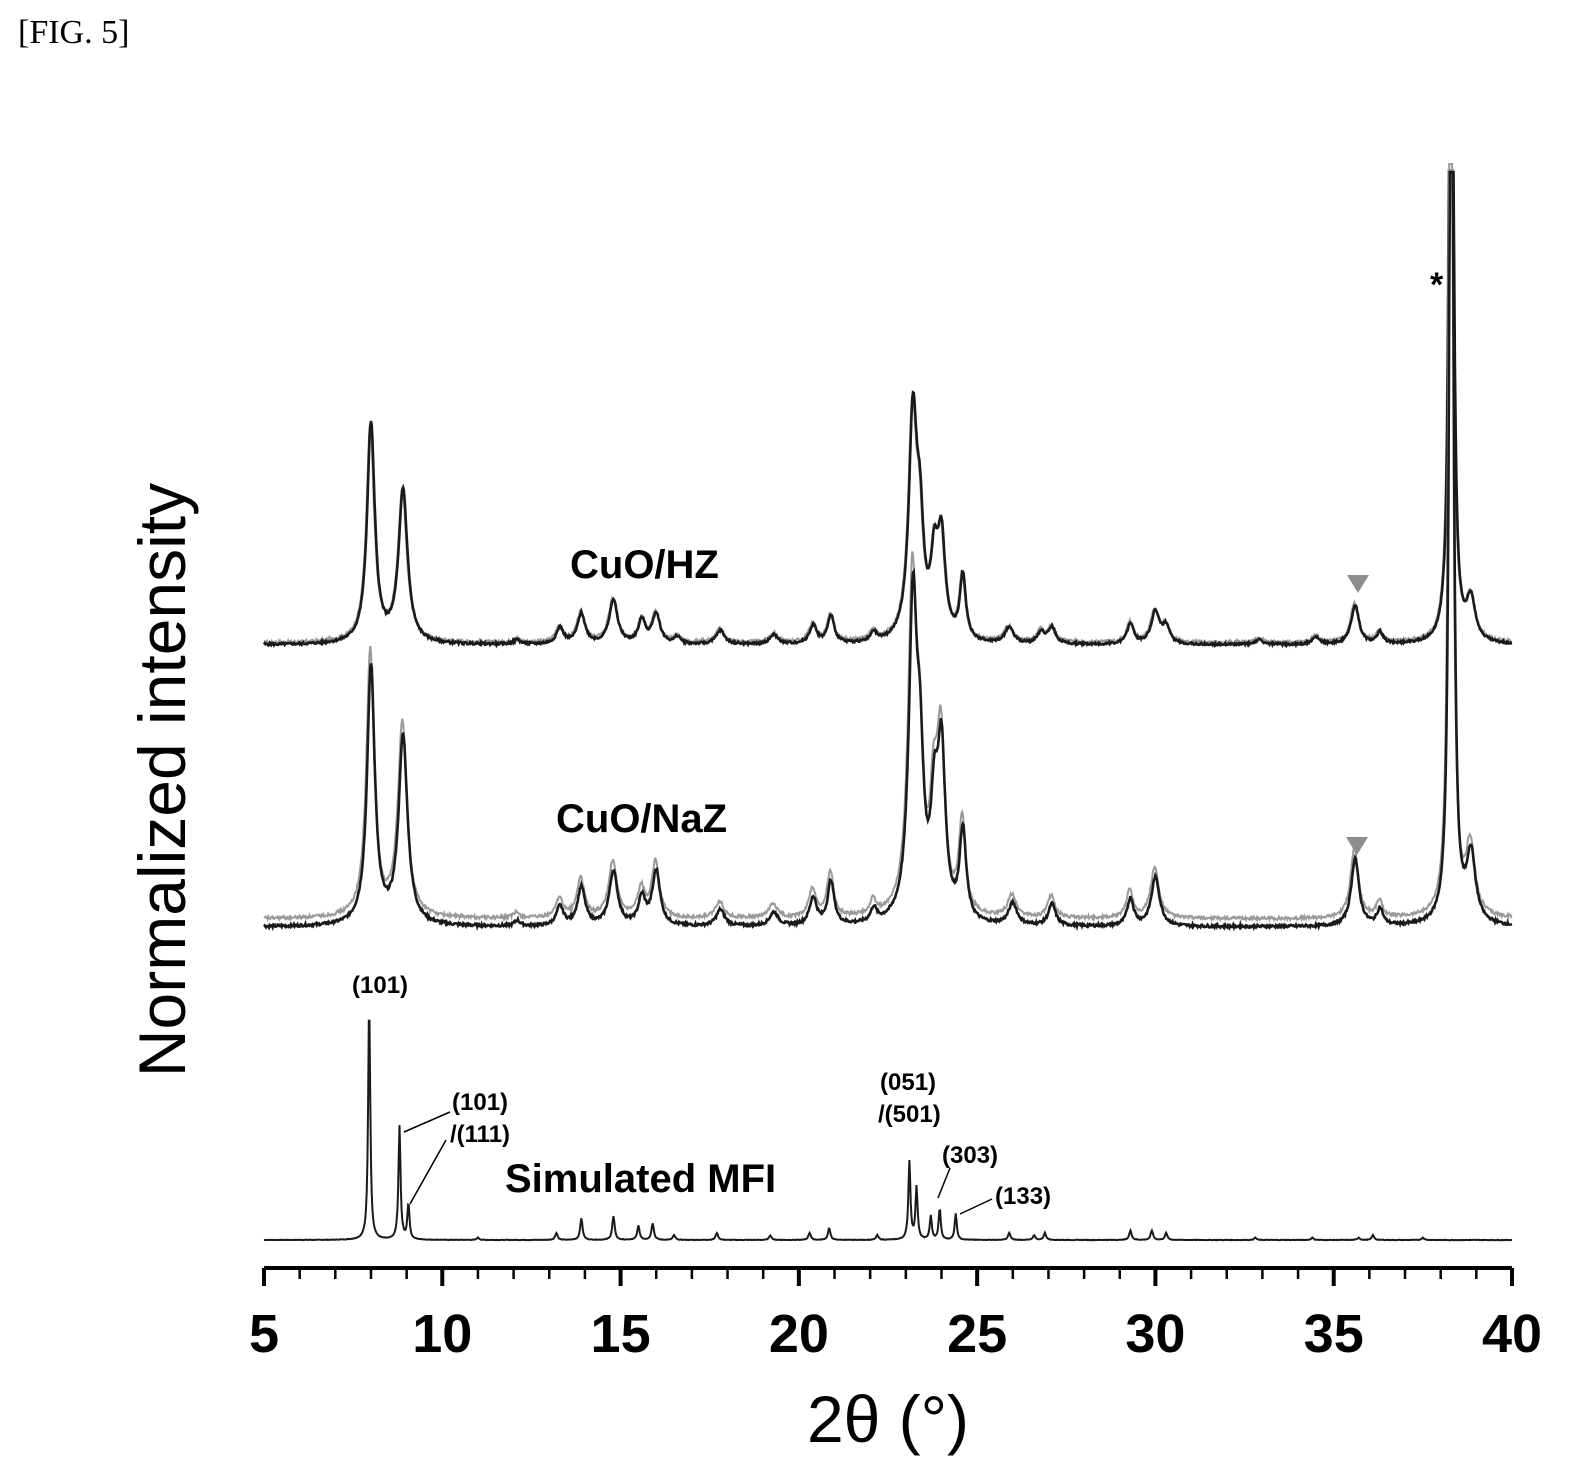  I want to click on x-tick-label-25: 25, so click(977, 1334).